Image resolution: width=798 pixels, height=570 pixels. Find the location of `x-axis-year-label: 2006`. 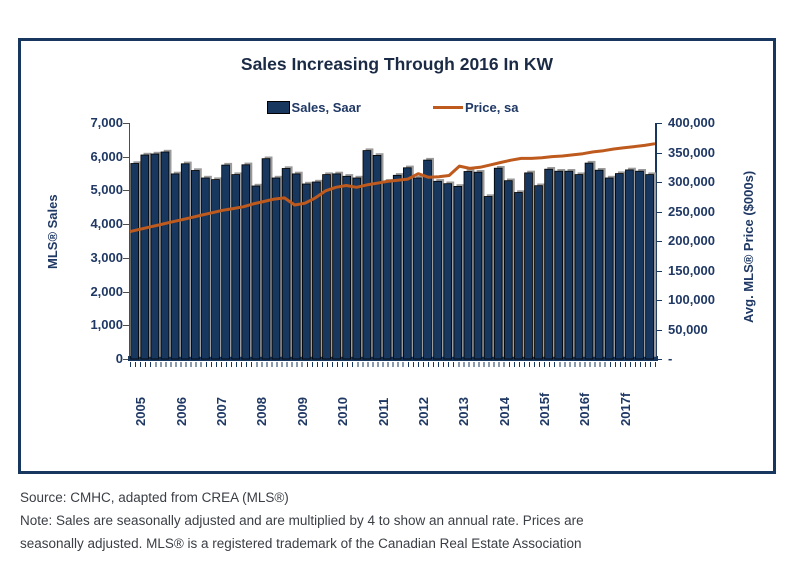

x-axis-year-label: 2006 is located at coordinates (181, 411).